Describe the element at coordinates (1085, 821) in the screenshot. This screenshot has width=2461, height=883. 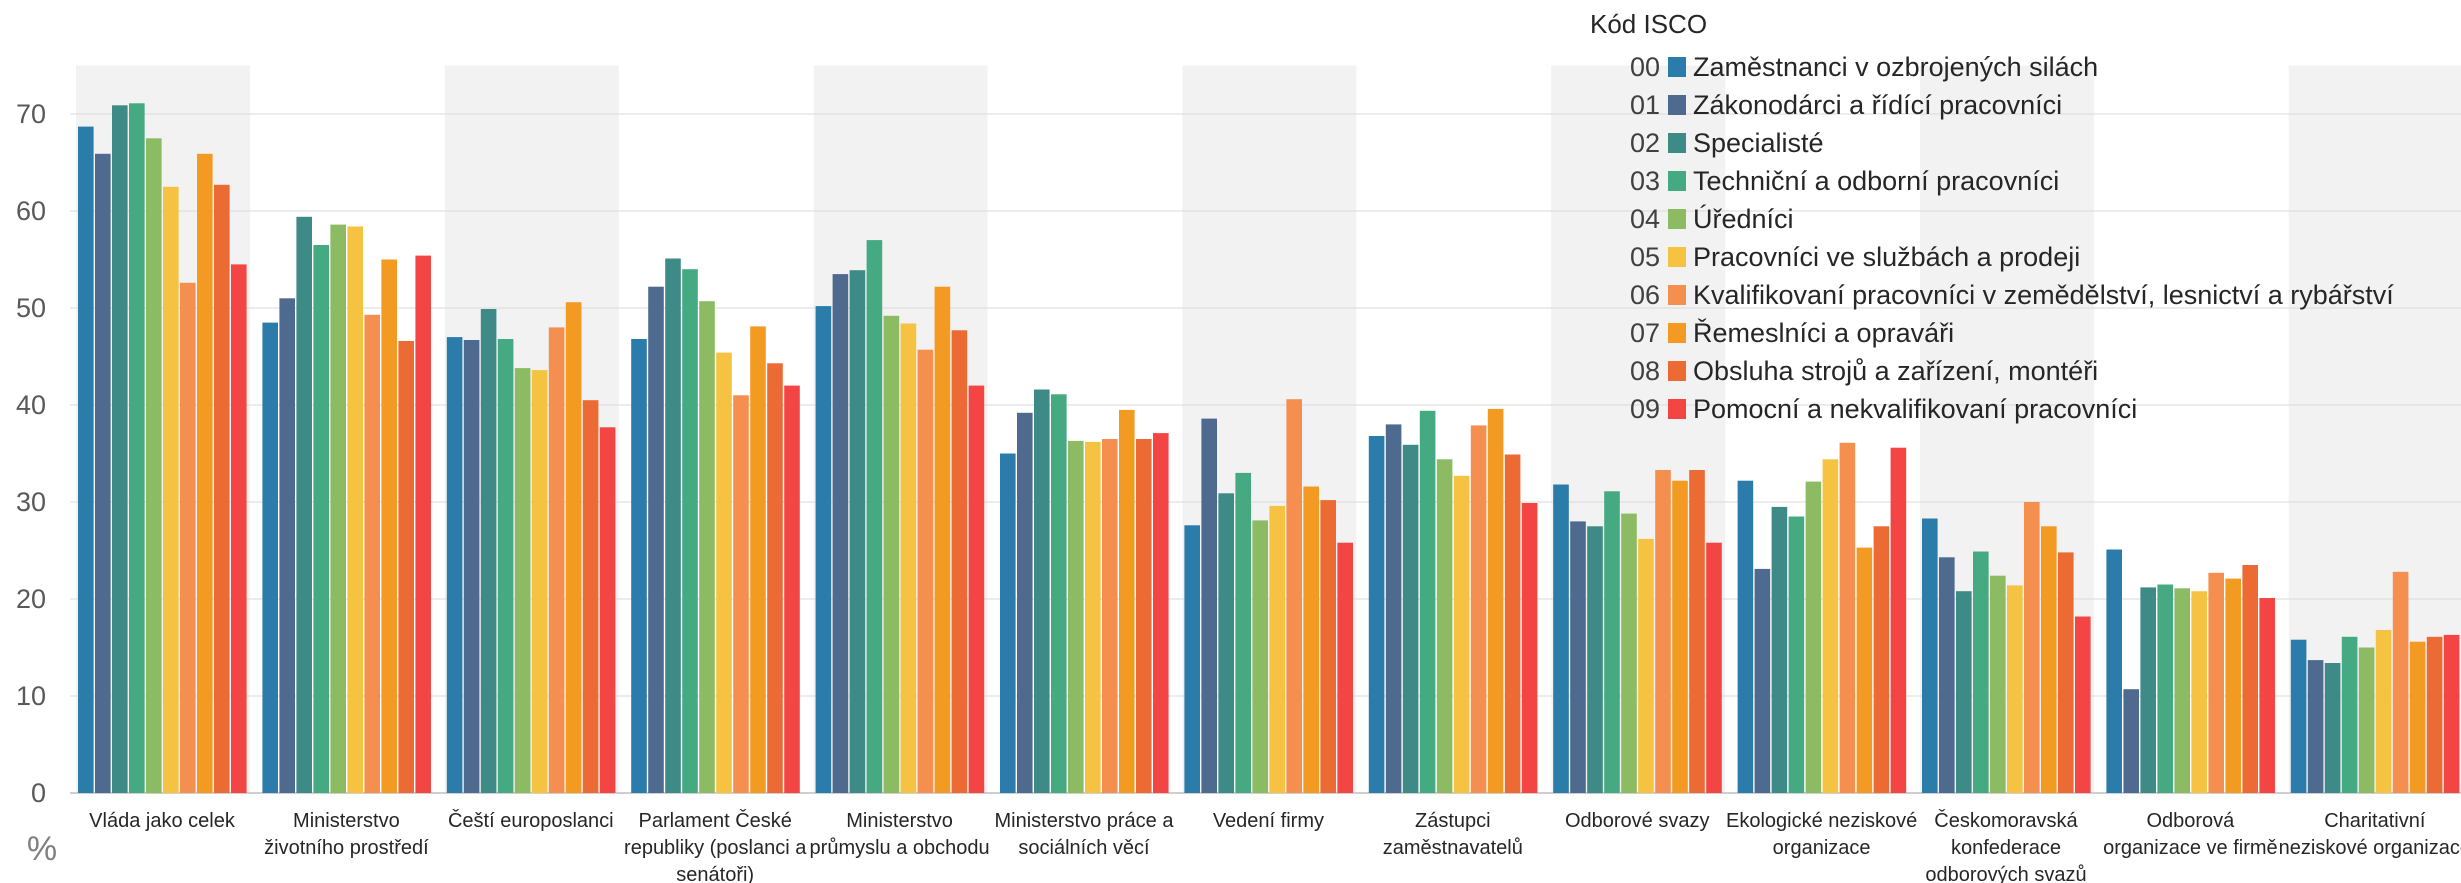
I see `x-category-label: Ministerstvo práce a` at that location.